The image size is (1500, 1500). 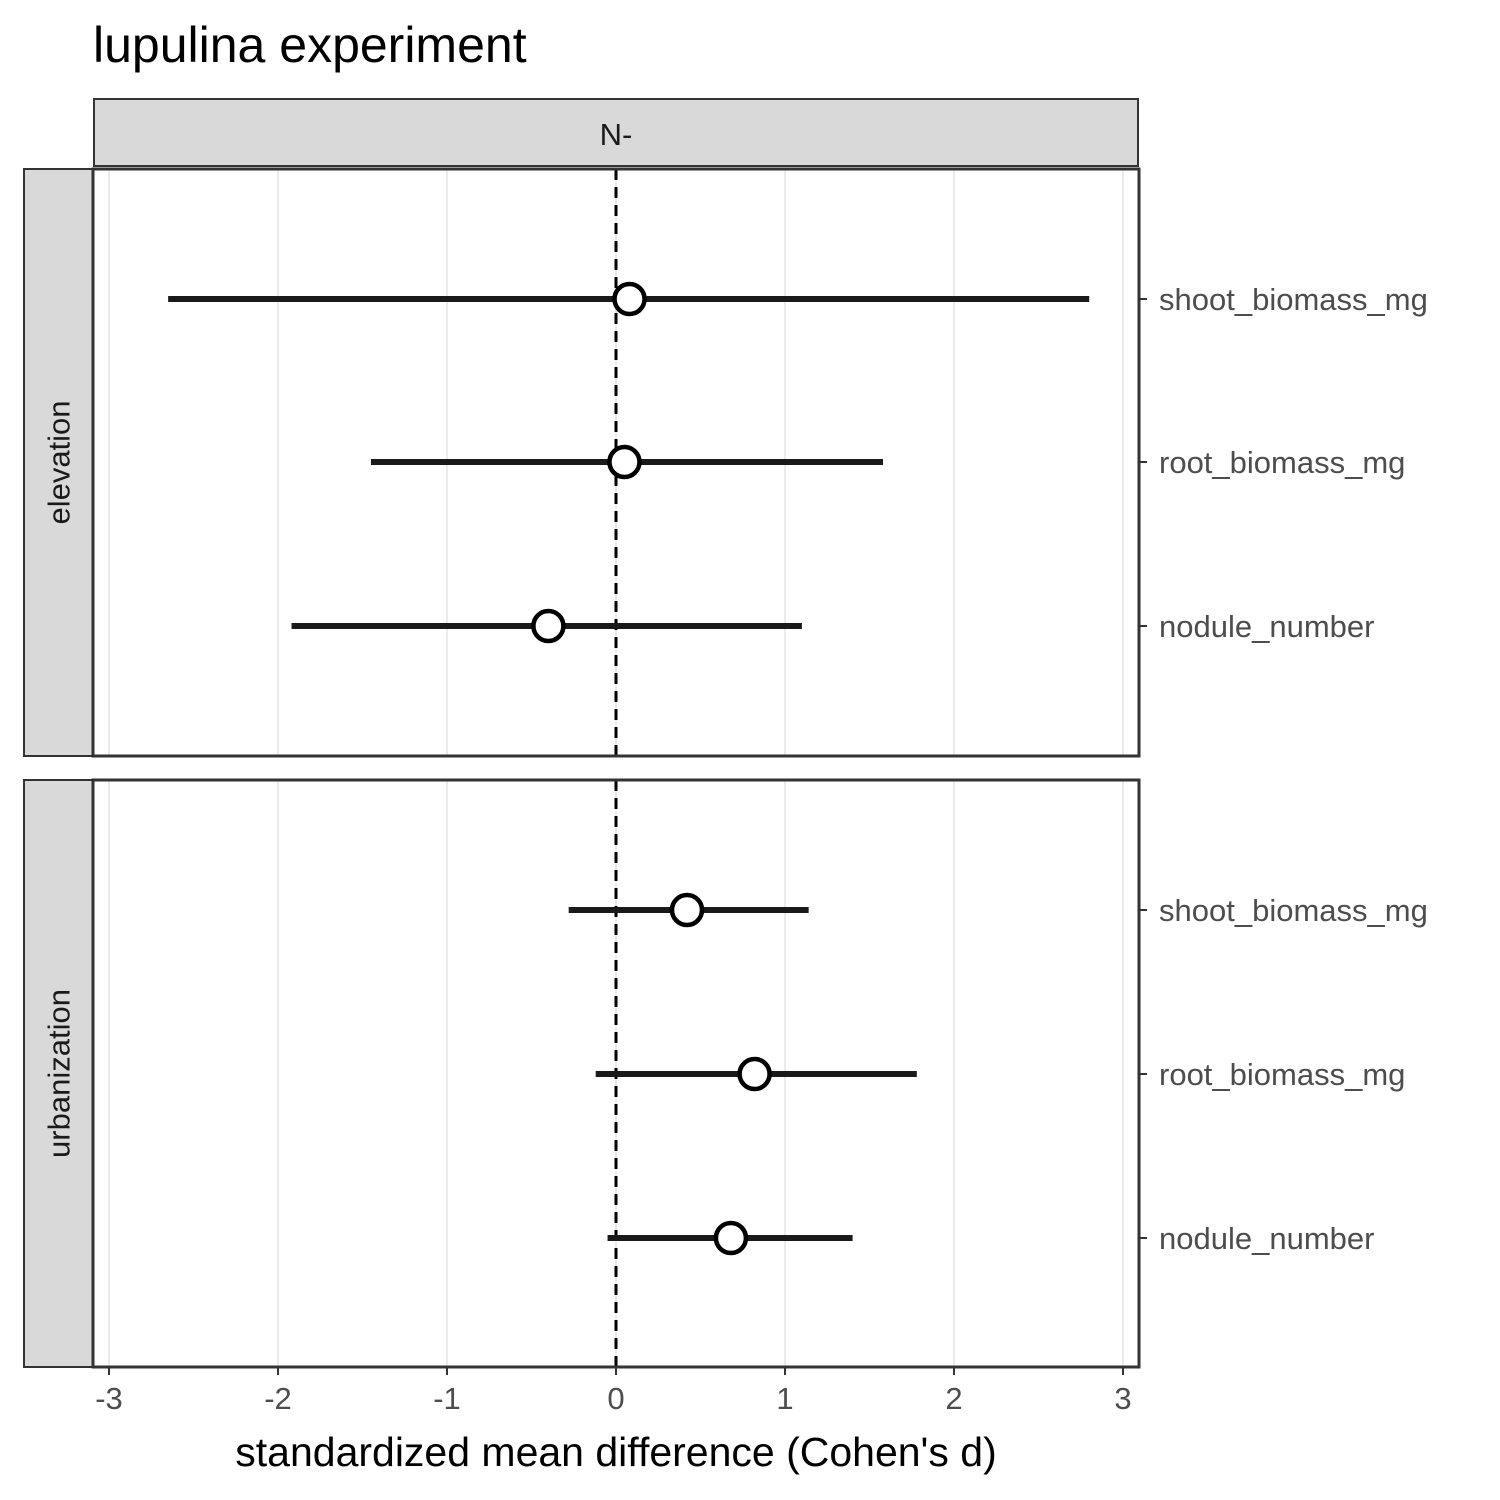 I want to click on x-axis: -3 -2 -1 0 1 2 3, so click(x=613, y=1391).